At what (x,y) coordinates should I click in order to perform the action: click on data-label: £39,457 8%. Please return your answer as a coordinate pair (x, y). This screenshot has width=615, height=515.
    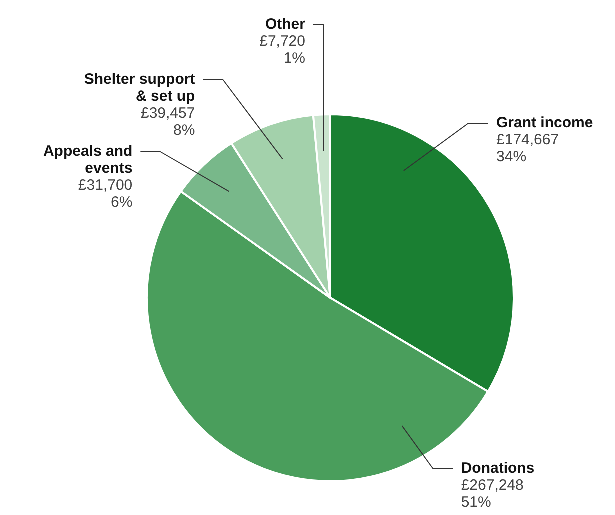
    Looking at the image, I should click on (168, 122).